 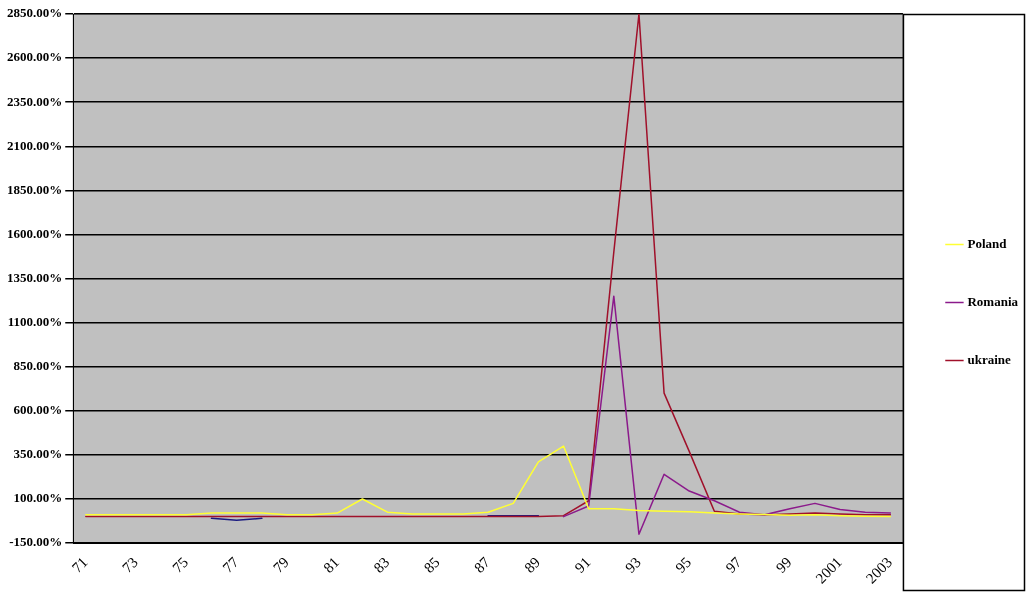 What do you see at coordinates (987, 243) in the screenshot?
I see `legend-label: Poland` at bounding box center [987, 243].